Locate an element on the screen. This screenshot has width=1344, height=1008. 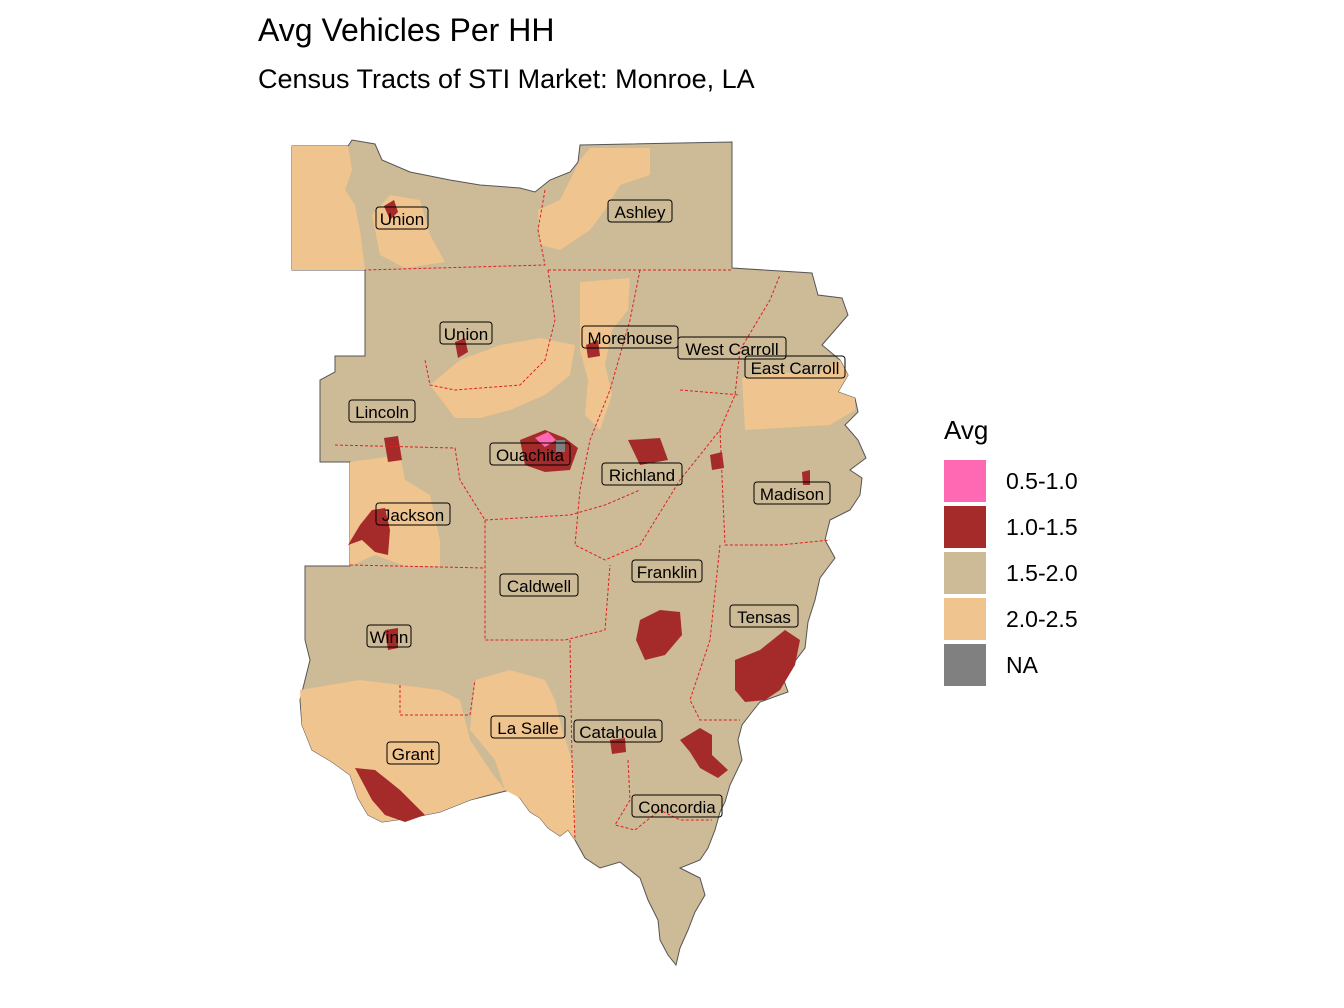
county-label-franklin: Franklin is located at coordinates (667, 571).